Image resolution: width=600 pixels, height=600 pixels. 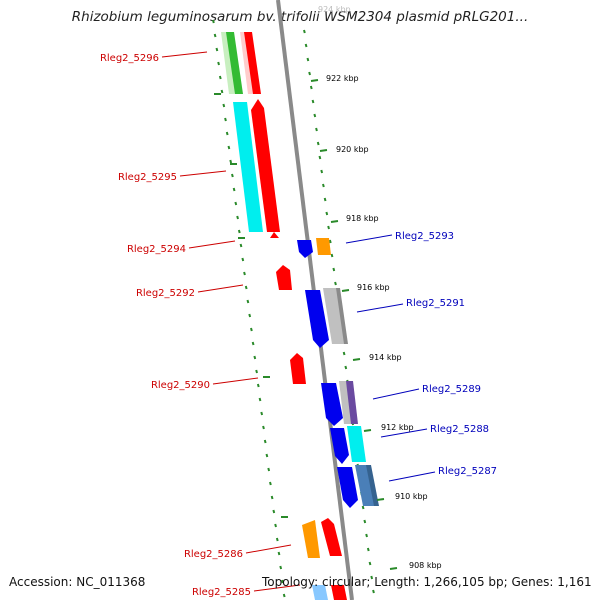 What do you see at coordinates (372, 485) in the screenshot?
I see `gene-bar-5287-steel-dark` at bounding box center [372, 485].